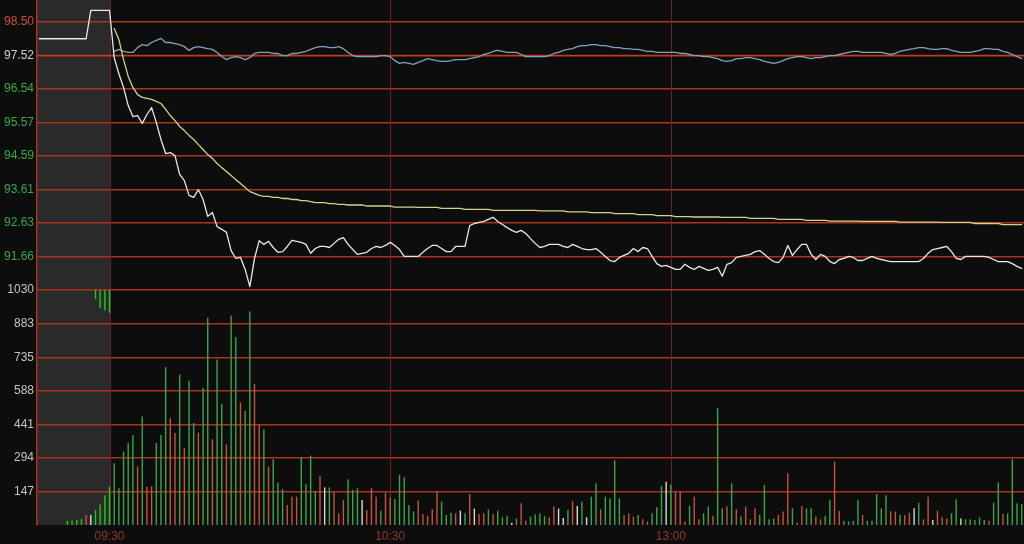  I want to click on x-tick-label: 10:30, so click(390, 535).